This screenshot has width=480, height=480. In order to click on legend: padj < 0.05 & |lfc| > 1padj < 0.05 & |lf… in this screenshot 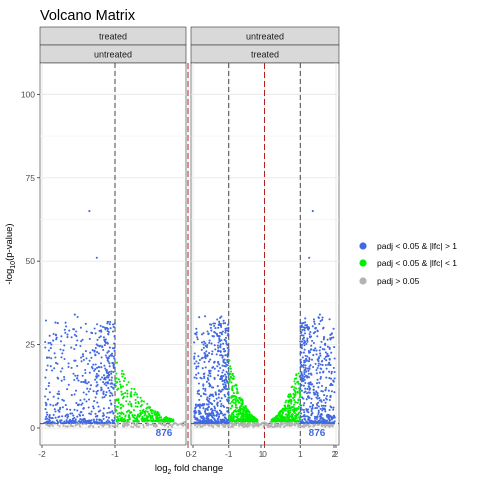, I will do `click(408, 263)`.